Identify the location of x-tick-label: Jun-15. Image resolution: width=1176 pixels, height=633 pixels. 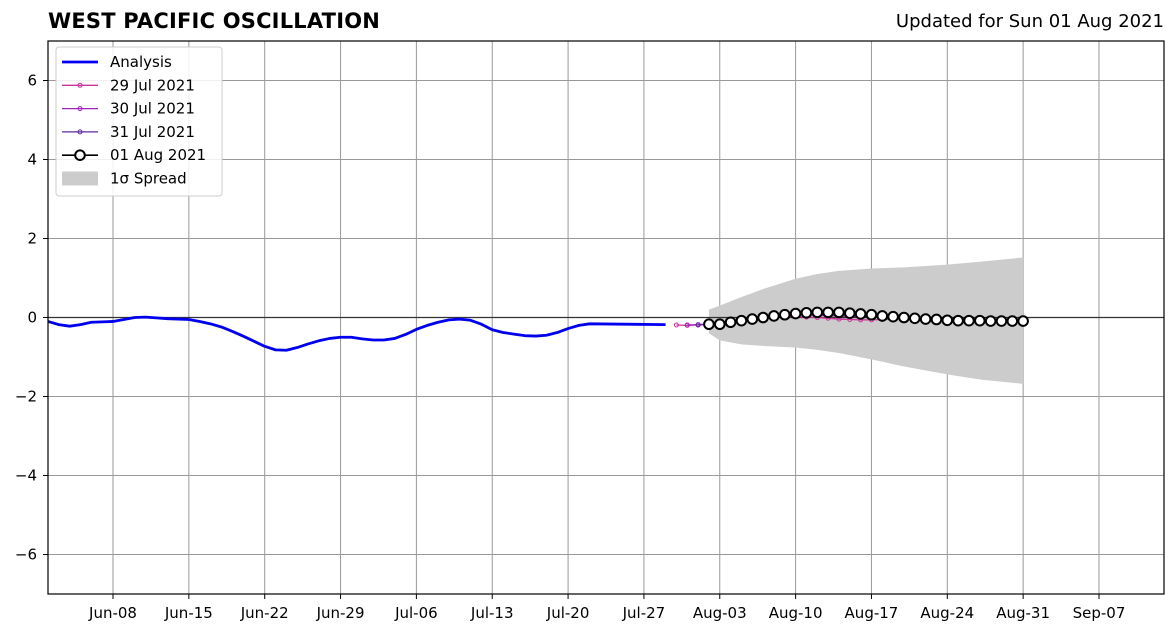
(188, 613).